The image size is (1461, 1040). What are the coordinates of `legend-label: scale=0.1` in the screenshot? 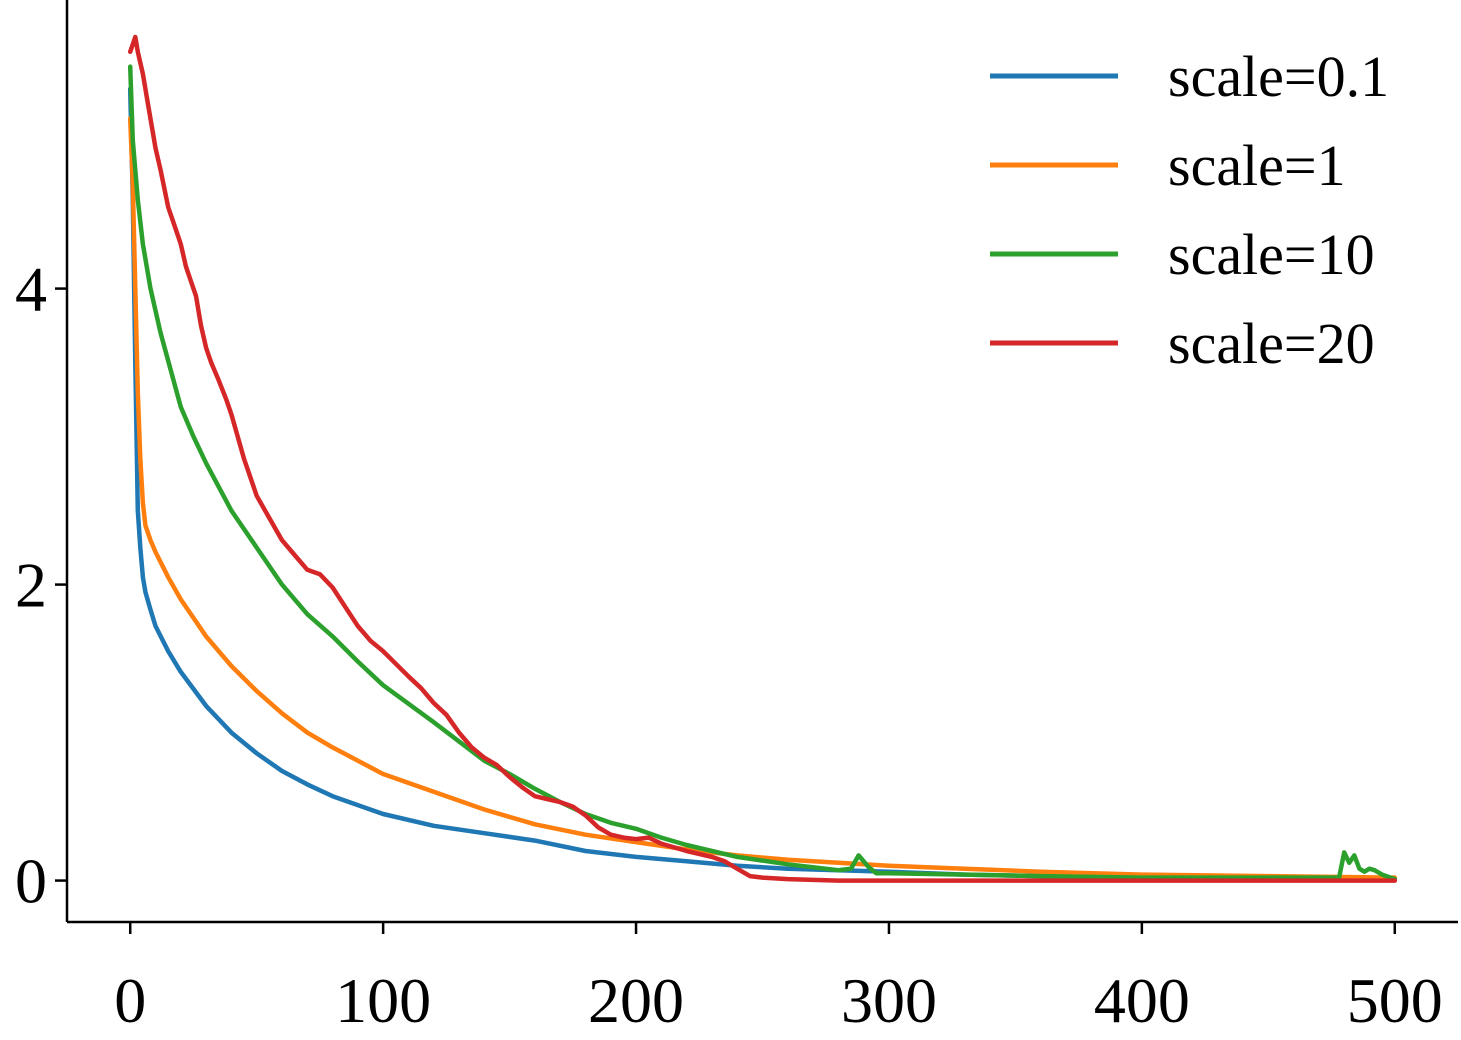 It's located at (1278, 76).